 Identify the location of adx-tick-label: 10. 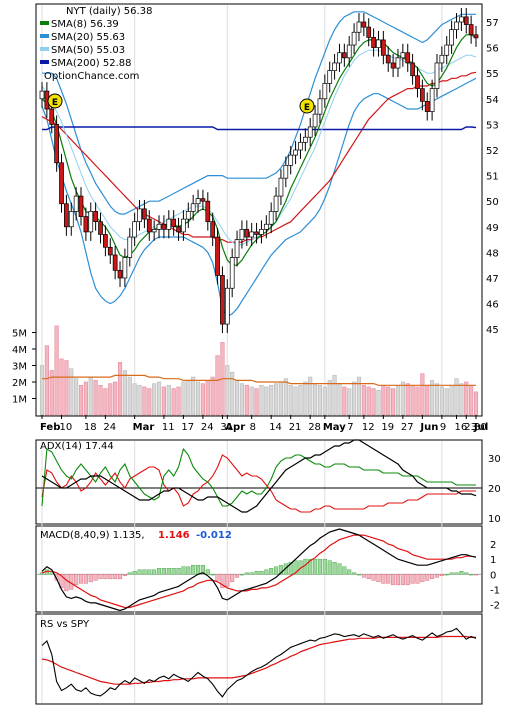
(494, 519).